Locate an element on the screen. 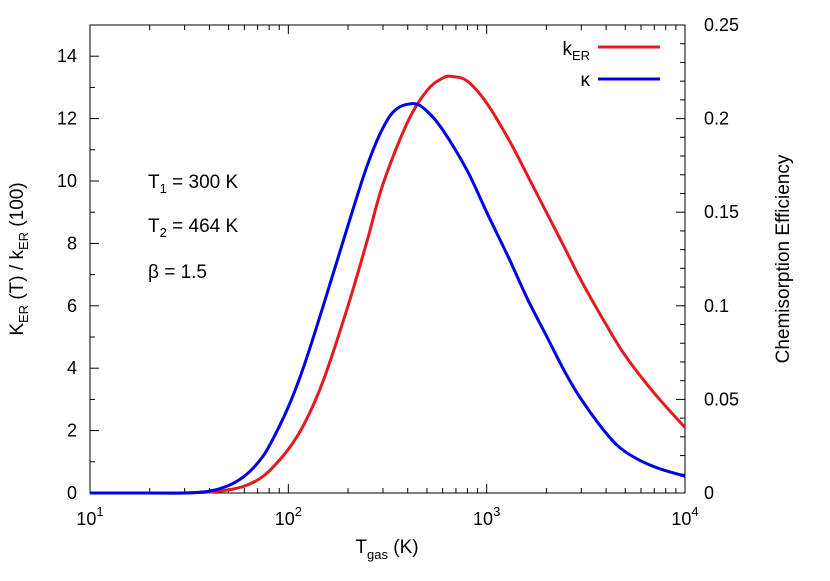  y-left-tick-label: 2 is located at coordinates (72, 431).